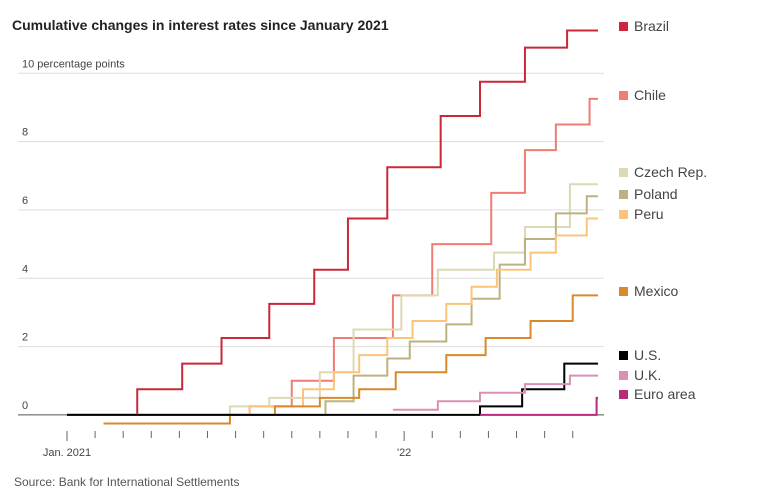 Image resolution: width=778 pixels, height=496 pixels. I want to click on legend-label: Euro area, so click(665, 394).